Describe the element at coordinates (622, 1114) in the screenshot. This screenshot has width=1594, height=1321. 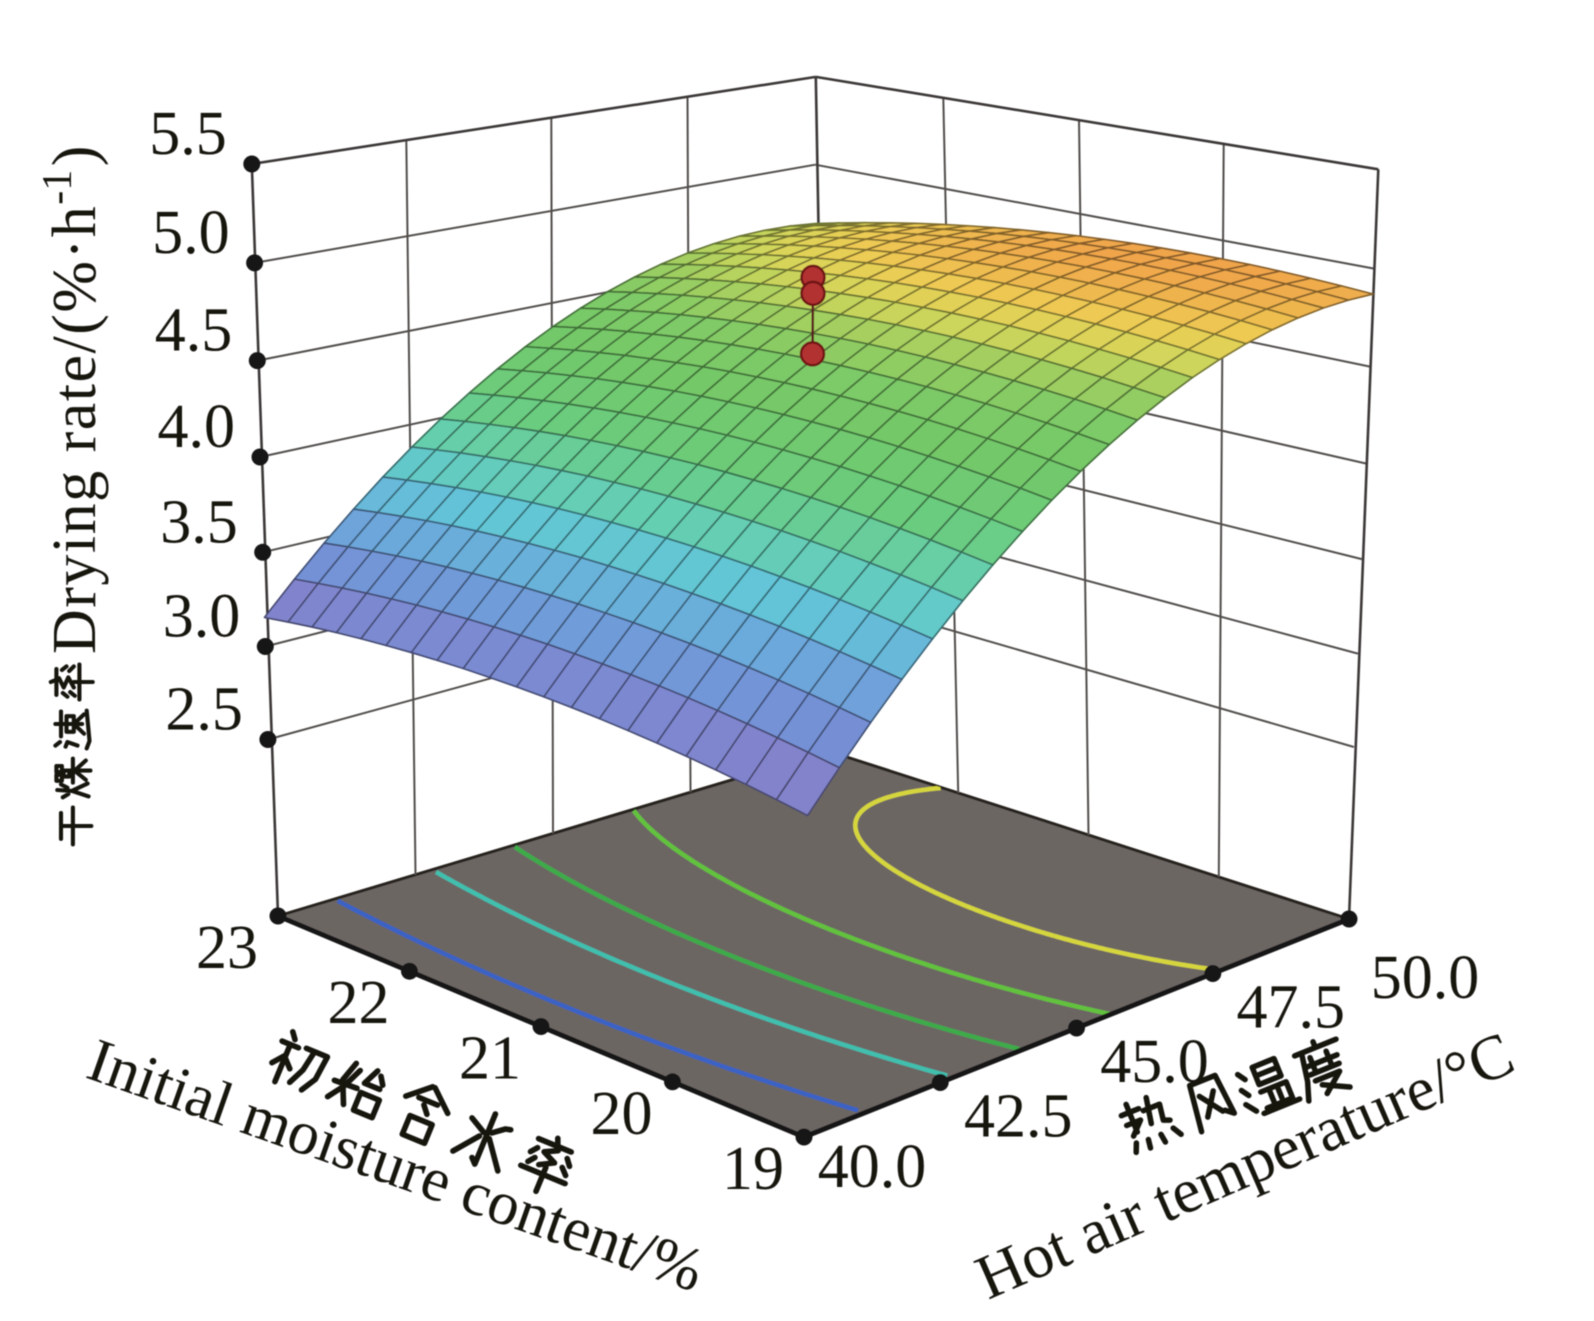
I see `svg-text: 20` at that location.